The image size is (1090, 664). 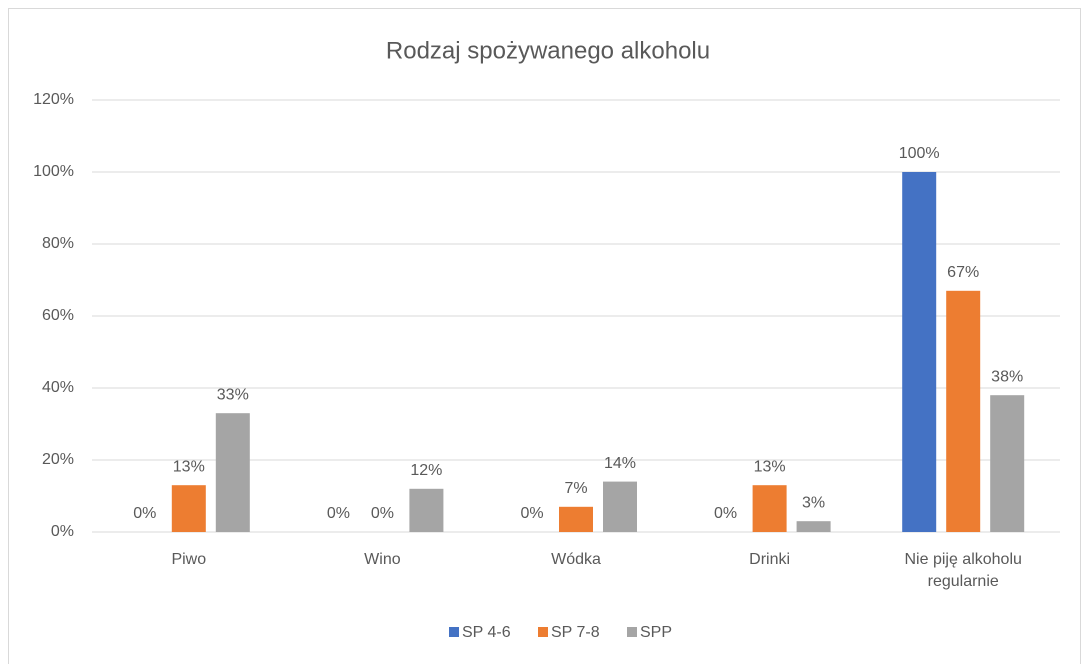 What do you see at coordinates (426, 470) in the screenshot?
I see `data-label: 12%` at bounding box center [426, 470].